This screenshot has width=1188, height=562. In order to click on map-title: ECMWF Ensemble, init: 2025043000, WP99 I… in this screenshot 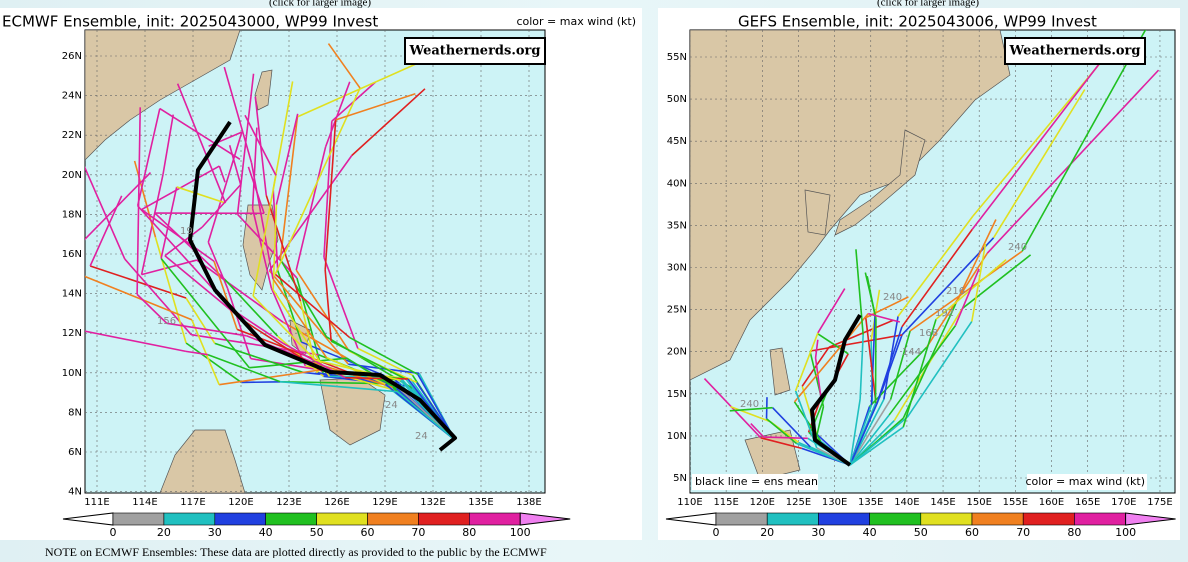, I will do `click(190, 22)`.